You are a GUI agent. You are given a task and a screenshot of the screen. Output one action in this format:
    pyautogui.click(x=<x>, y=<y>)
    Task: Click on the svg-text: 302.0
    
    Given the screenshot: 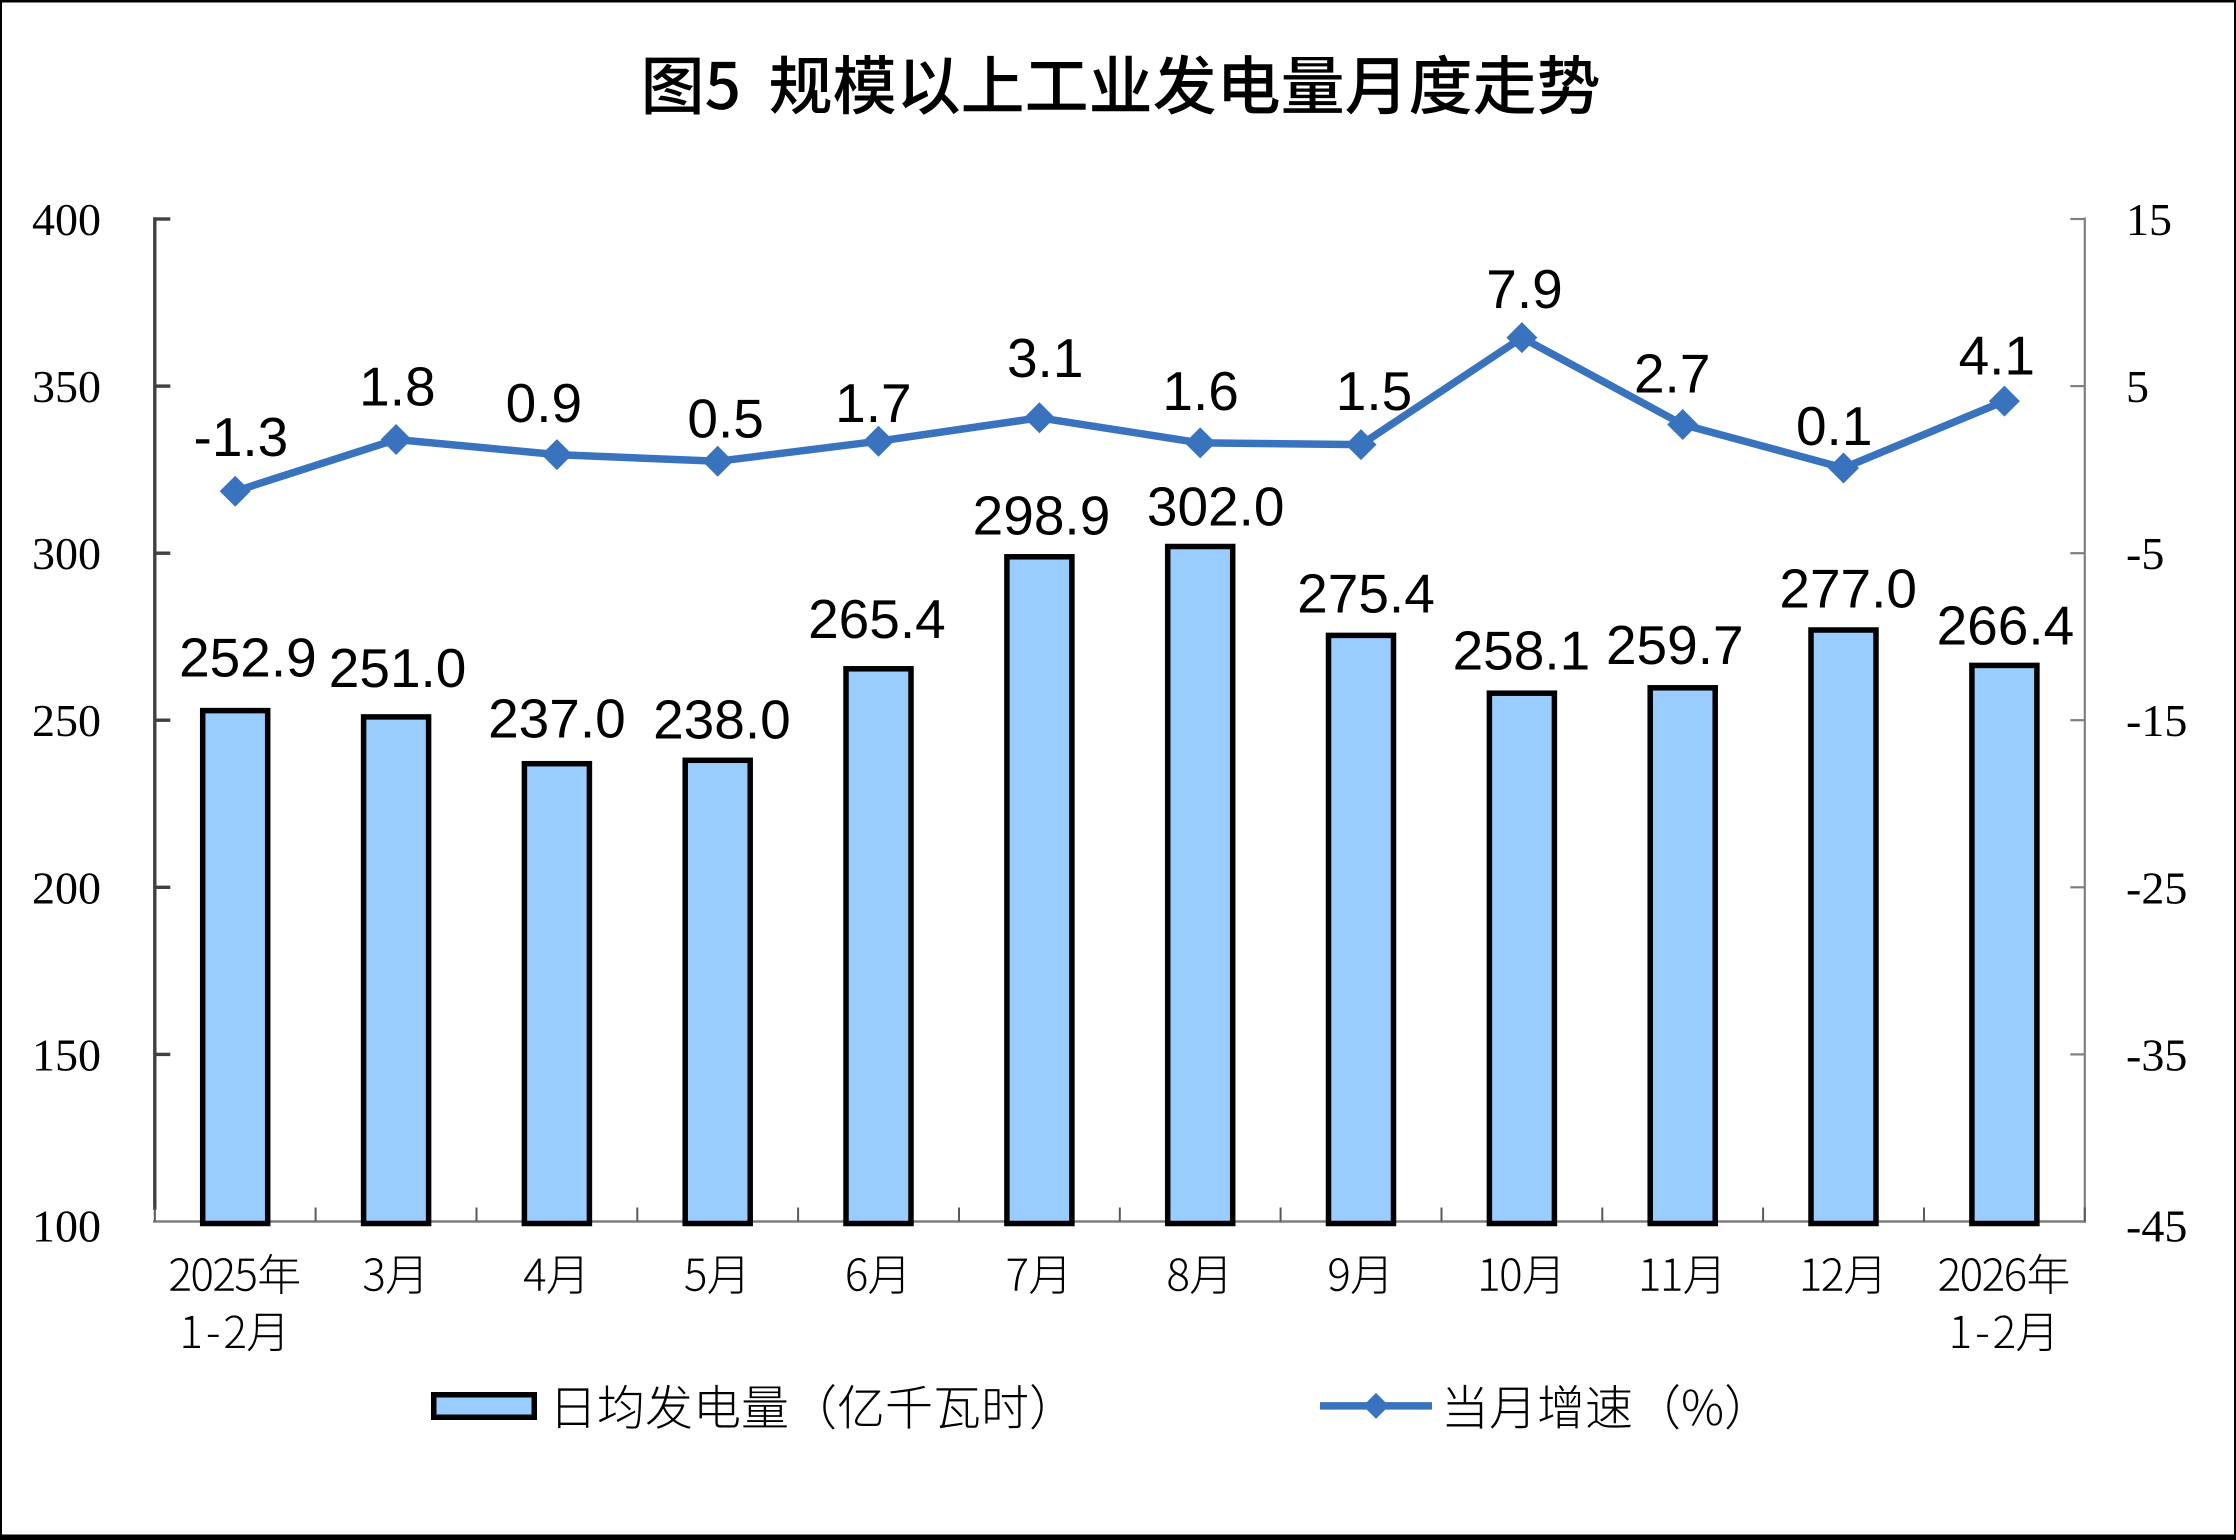 What is the action you would take?
    pyautogui.click(x=1216, y=507)
    